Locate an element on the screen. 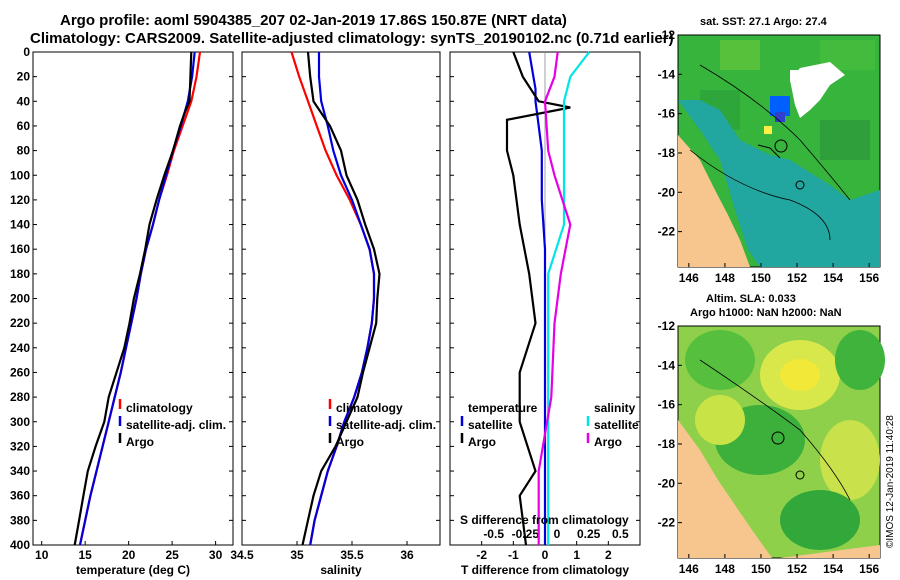 Image resolution: width=900 pixels, height=580 pixels. x-tick-label: 35.5 is located at coordinates (352, 555).